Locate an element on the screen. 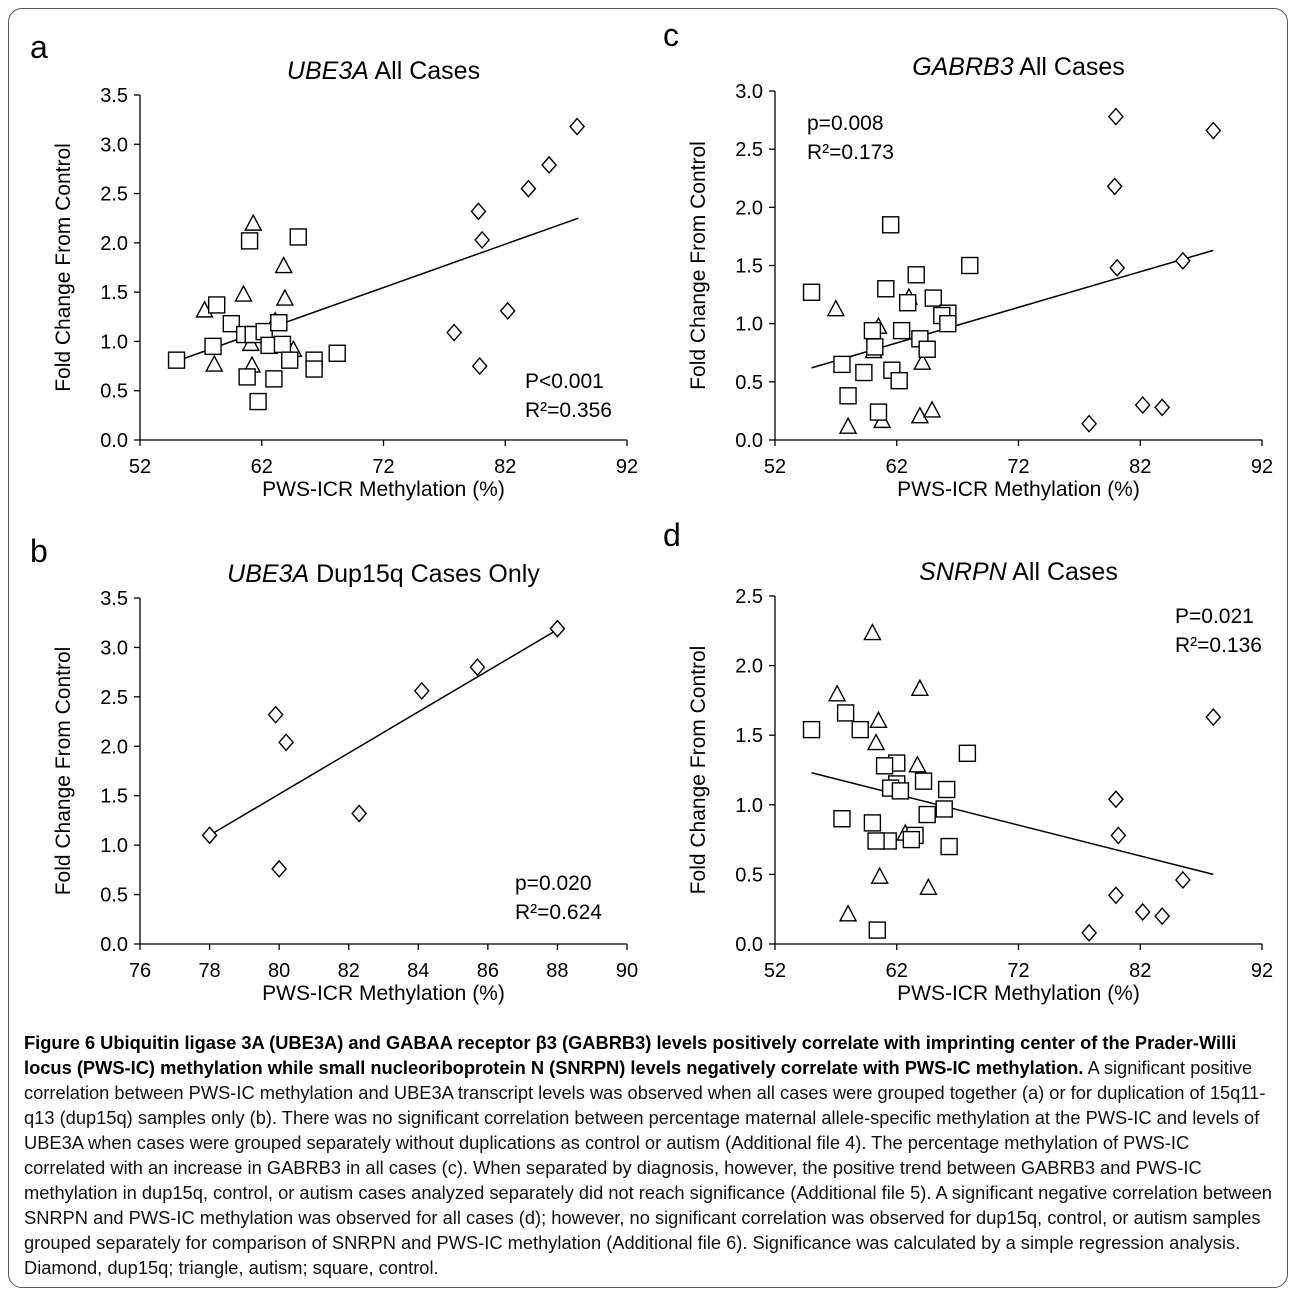 Image resolution: width=1293 pixels, height=1294 pixels. x-tick-label: 88 is located at coordinates (557, 971).